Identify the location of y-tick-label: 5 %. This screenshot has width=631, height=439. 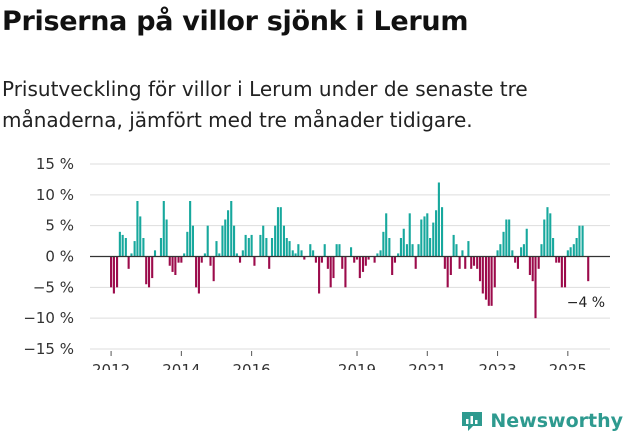
(59, 226).